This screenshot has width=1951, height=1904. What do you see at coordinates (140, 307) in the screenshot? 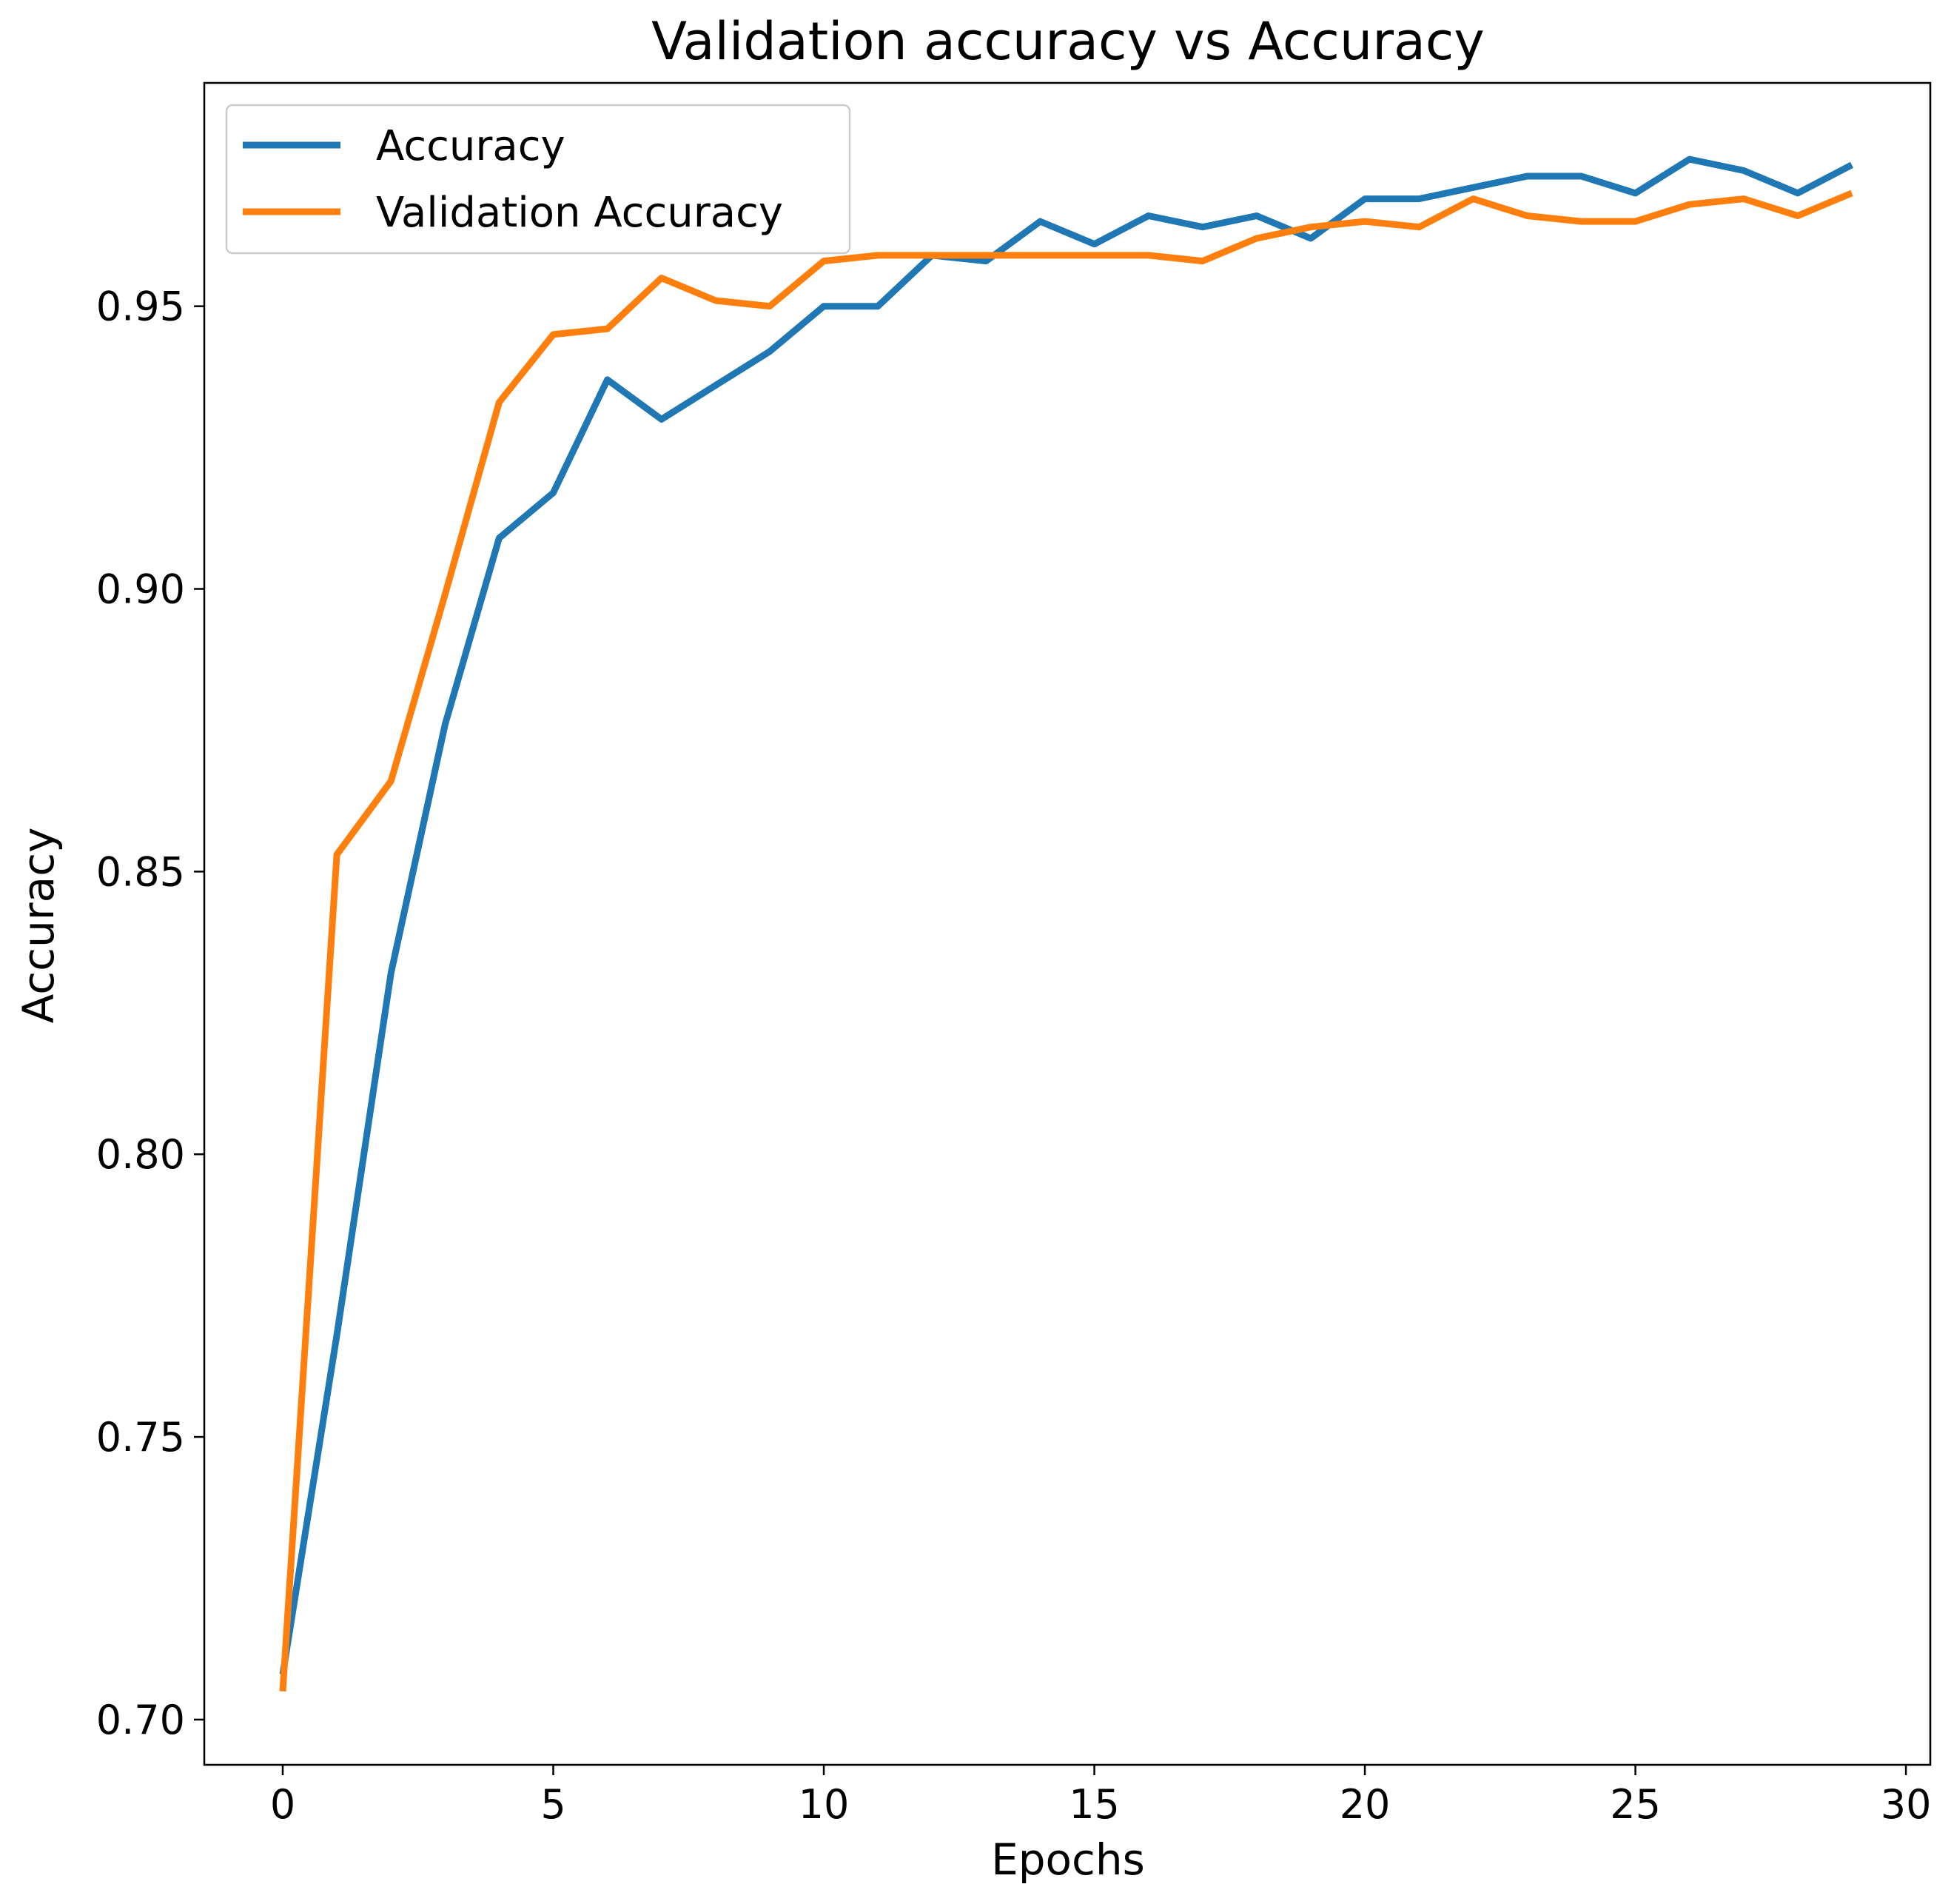
I see `y-tick-label: 0.95` at bounding box center [140, 307].